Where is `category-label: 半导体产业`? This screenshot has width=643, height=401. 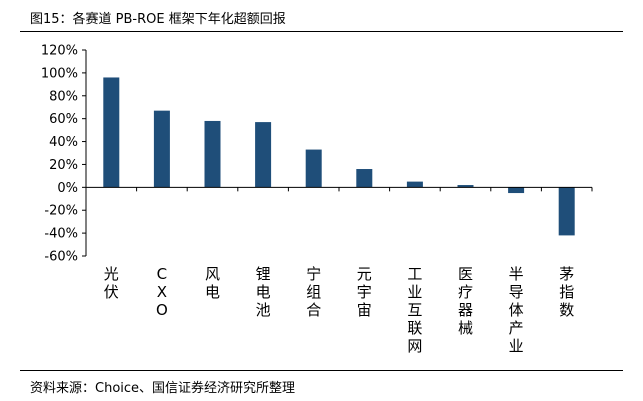
category-label: 半导体产业 is located at coordinates (516, 310).